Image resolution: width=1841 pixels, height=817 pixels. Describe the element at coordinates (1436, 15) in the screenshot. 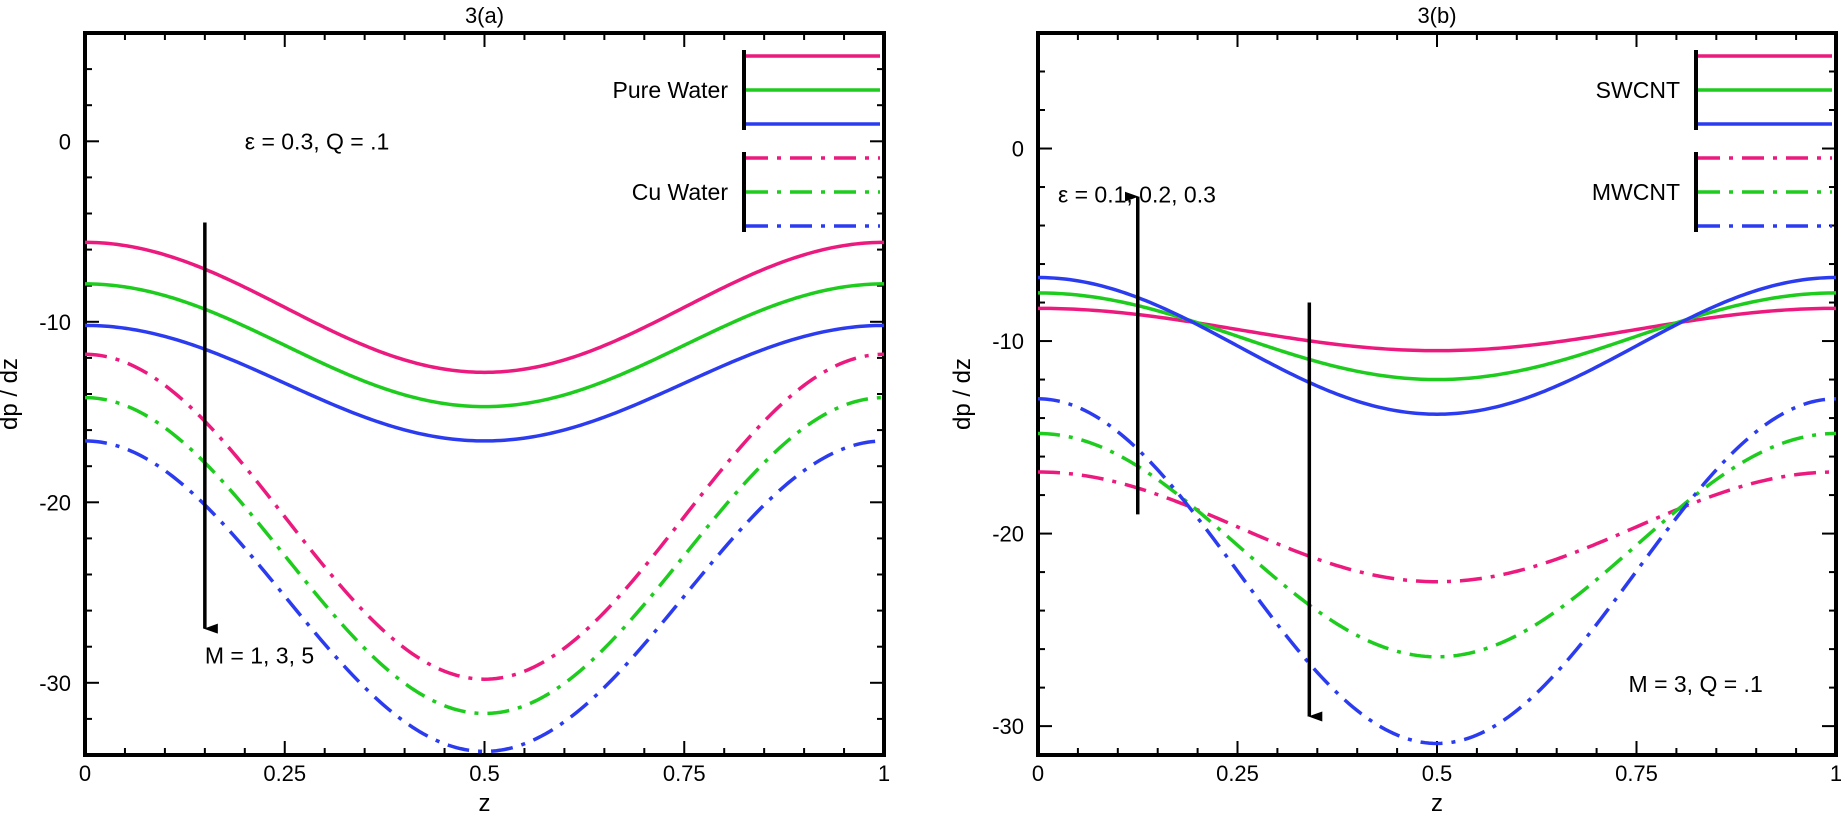

I see `chart-title: 3(b)` at that location.